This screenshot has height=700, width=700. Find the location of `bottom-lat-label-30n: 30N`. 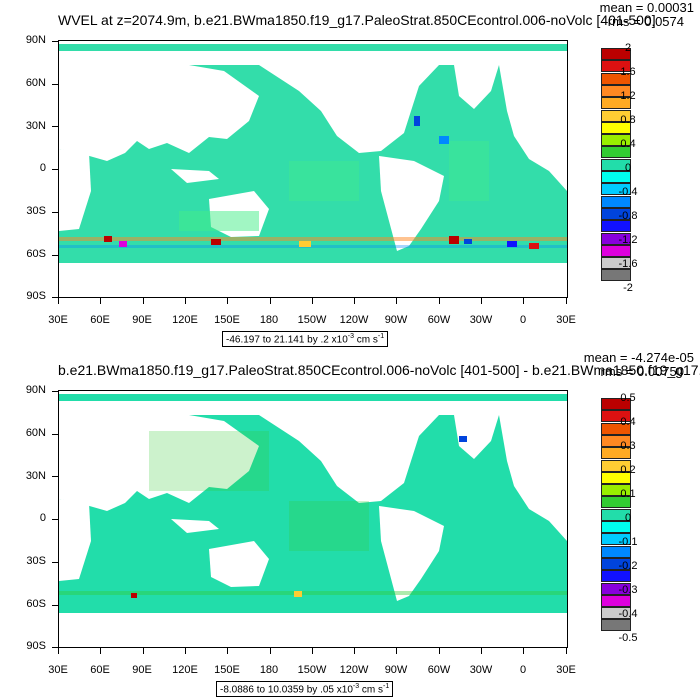

bottom-lat-label-30n: 30N is located at coordinates (35, 476).